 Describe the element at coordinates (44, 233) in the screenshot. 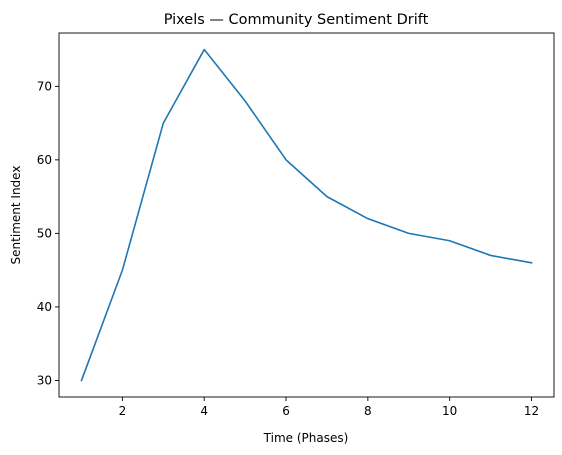

I see `y-tick-label: 50` at that location.